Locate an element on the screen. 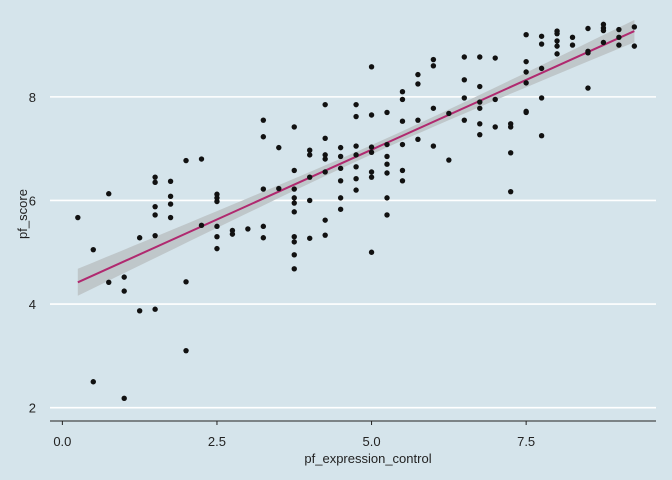 Image resolution: width=672 pixels, height=480 pixels. x-tick-label: 2.5 is located at coordinates (217, 441).